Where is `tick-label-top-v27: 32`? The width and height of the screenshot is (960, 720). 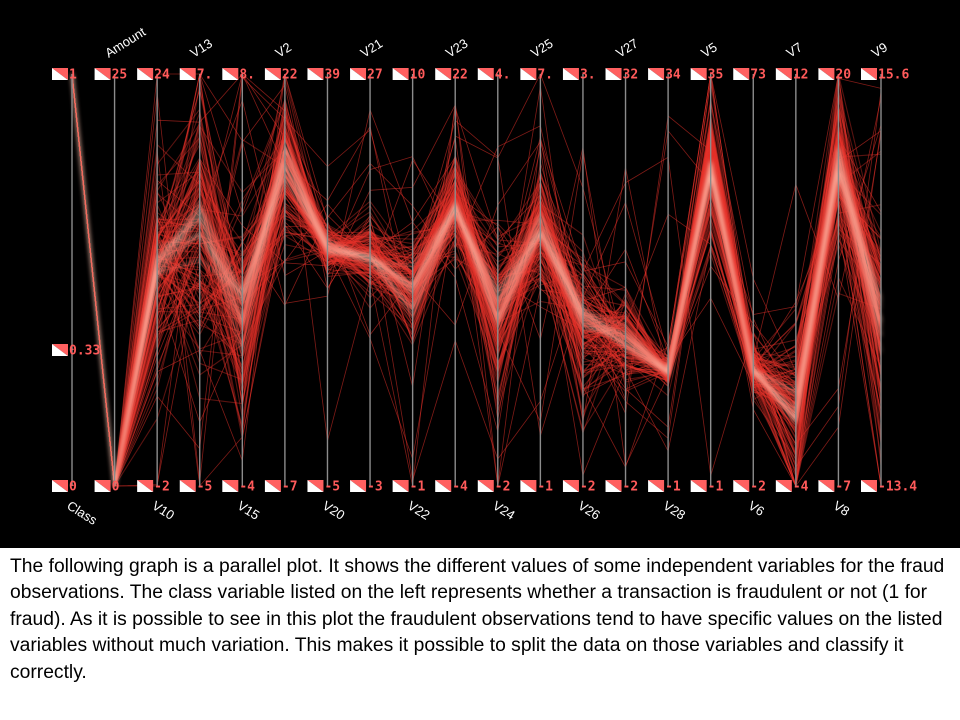
tick-label-top-v27: 32 is located at coordinates (631, 75).